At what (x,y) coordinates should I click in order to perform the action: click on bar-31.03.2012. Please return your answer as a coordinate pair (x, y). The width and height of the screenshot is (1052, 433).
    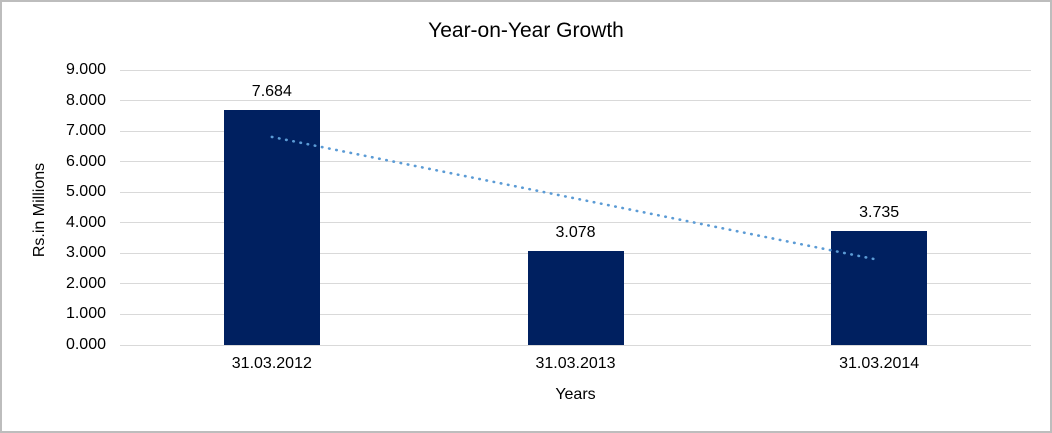
    Looking at the image, I should click on (271, 227).